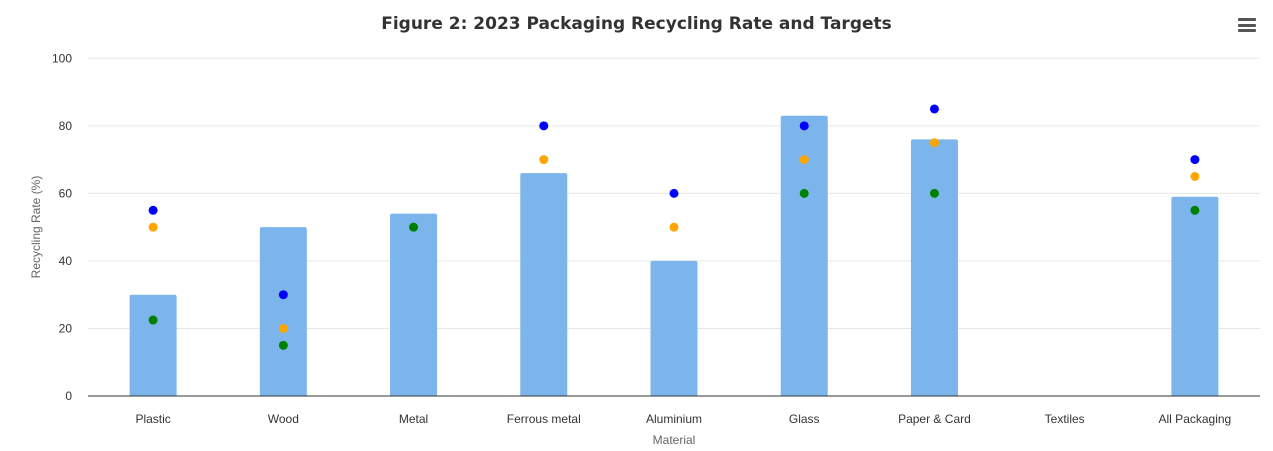 This screenshot has height=451, width=1273. Describe the element at coordinates (413, 419) in the screenshot. I see `x-tick-label: Metal` at that location.